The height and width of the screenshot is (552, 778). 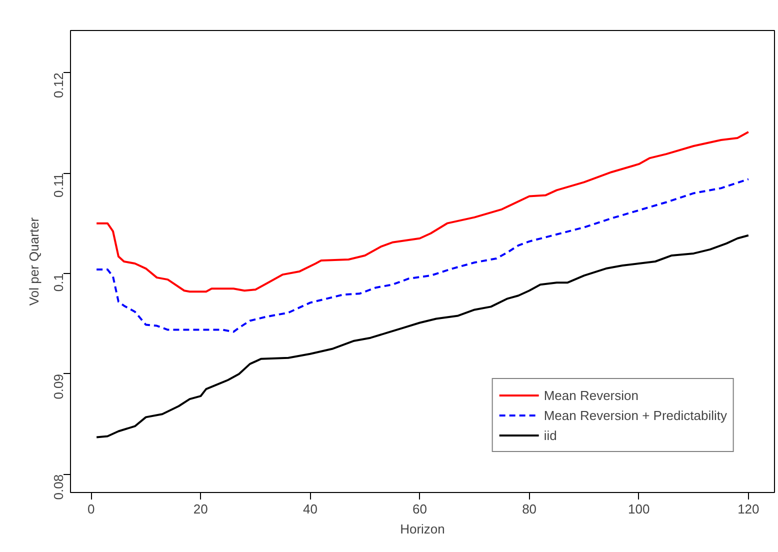 What do you see at coordinates (422, 529) in the screenshot?
I see `x-axis-title: Horizon` at bounding box center [422, 529].